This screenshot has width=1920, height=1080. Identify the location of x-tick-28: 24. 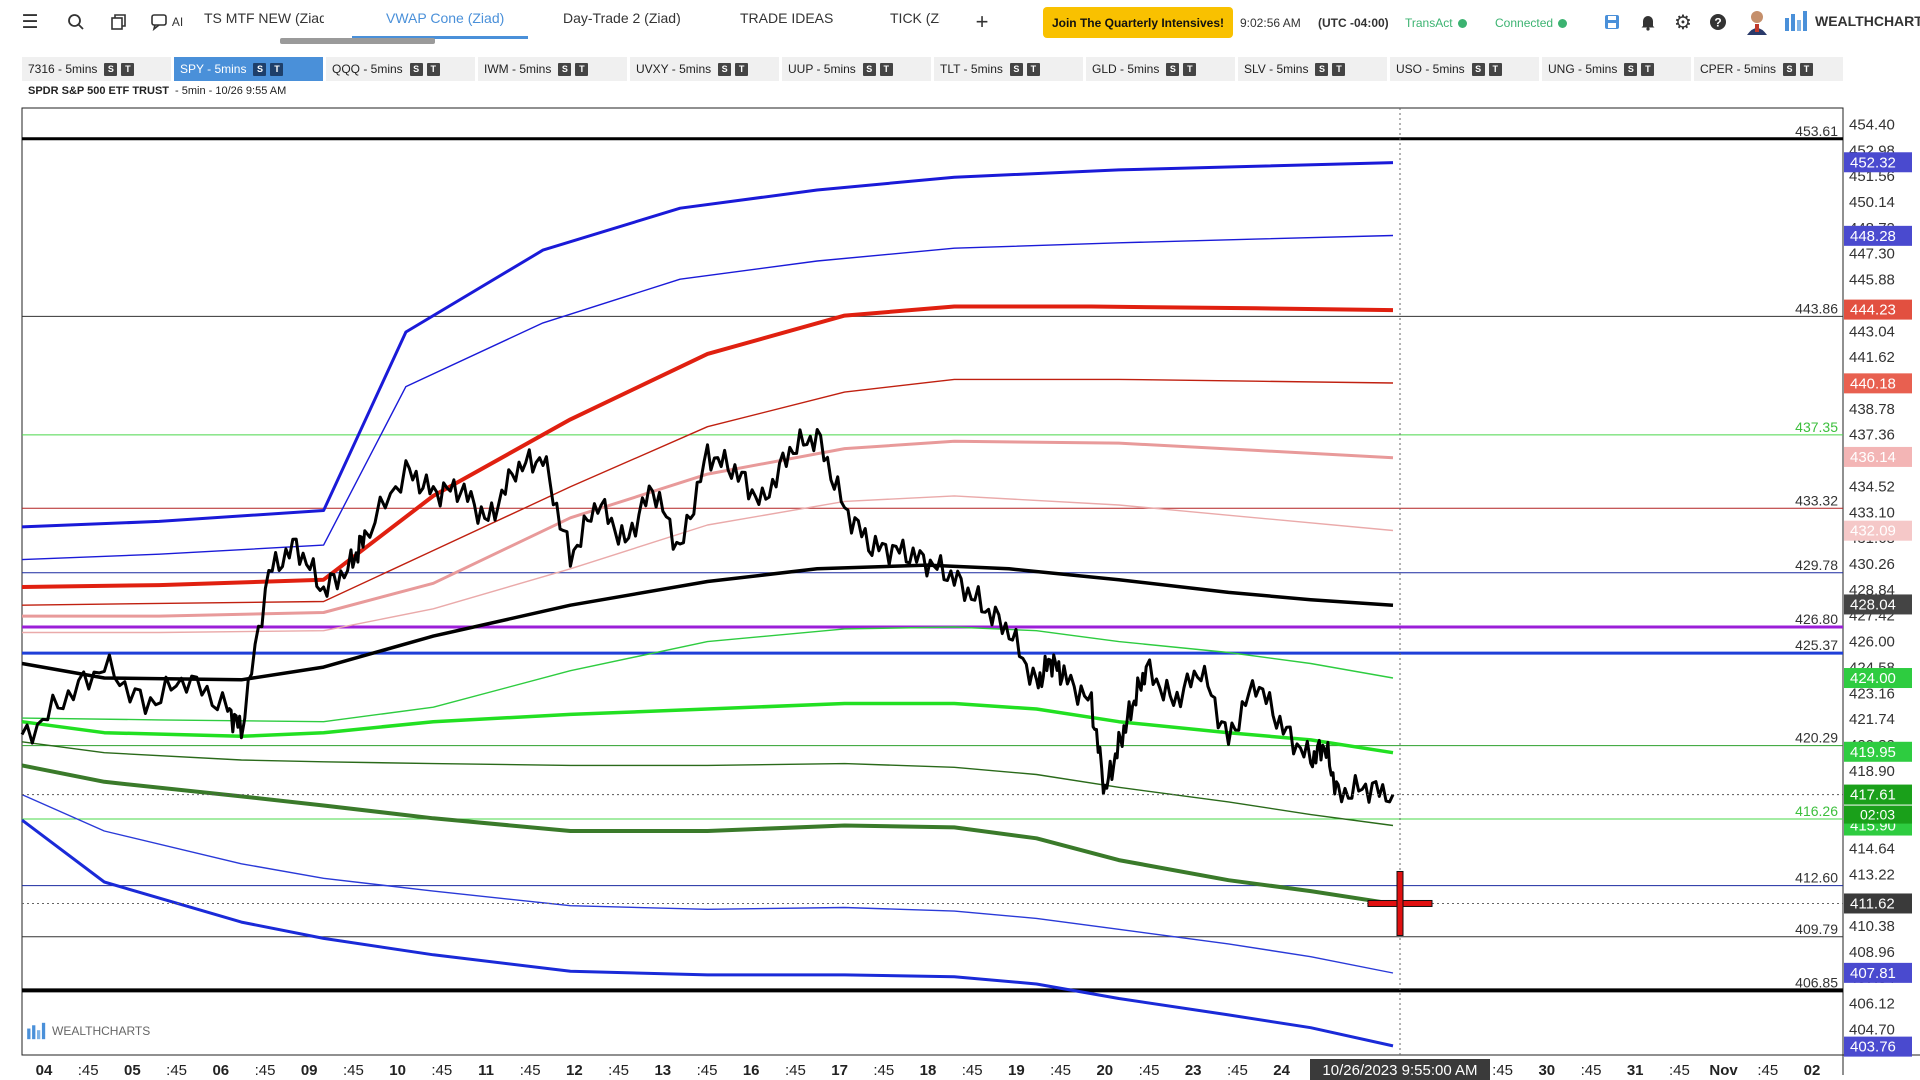
(1281, 1070).